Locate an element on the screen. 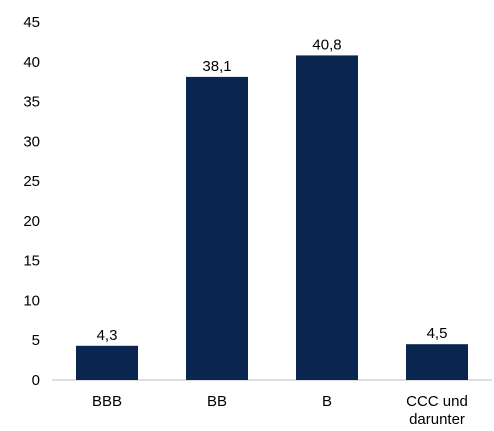 This screenshot has height=431, width=494. category-label: darunter is located at coordinates (437, 419).